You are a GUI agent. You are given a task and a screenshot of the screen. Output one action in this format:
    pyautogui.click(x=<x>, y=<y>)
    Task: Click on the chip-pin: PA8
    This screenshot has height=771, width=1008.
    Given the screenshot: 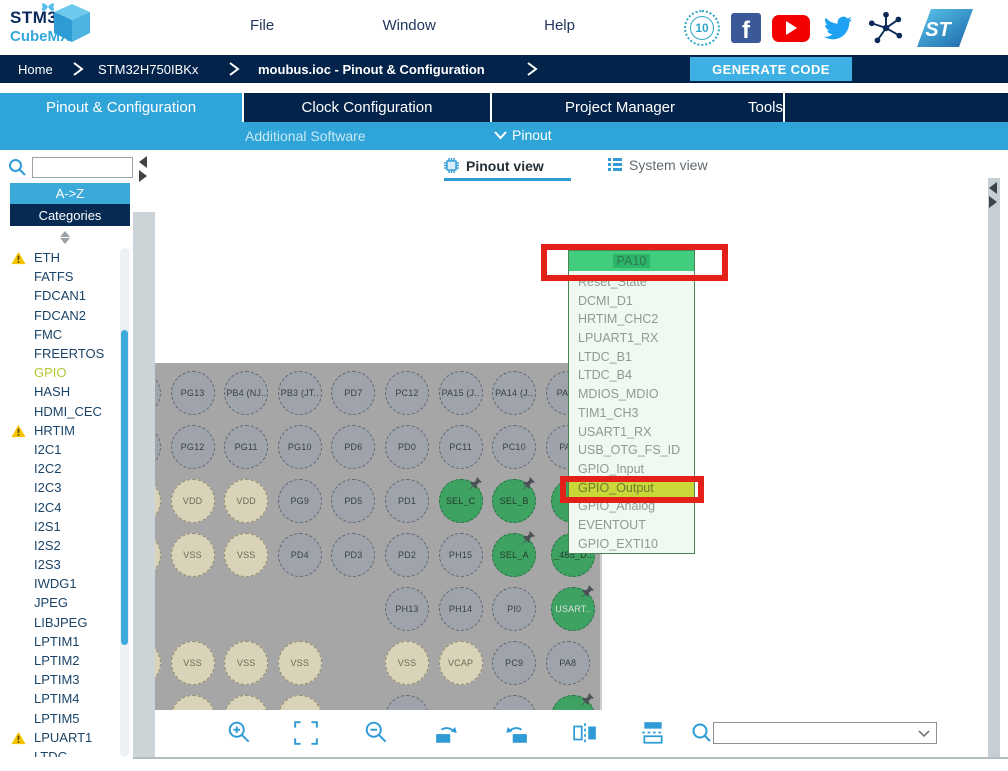 What is the action you would take?
    pyautogui.click(x=567, y=663)
    